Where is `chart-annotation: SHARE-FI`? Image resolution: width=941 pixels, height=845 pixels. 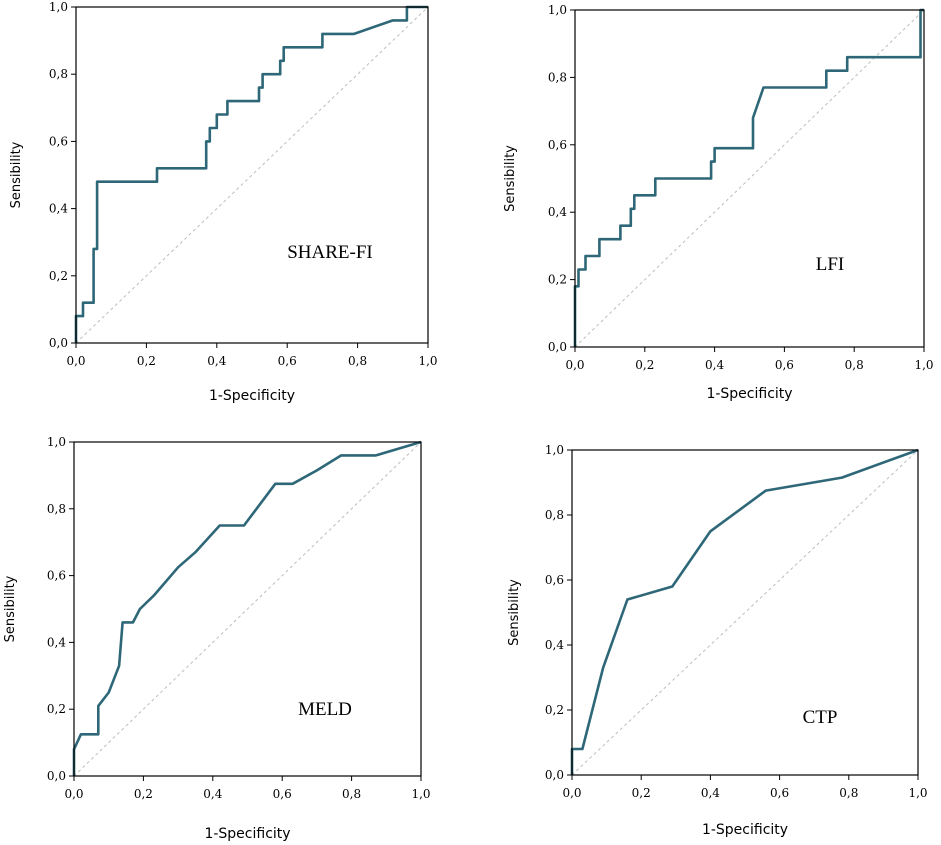
chart-annotation: SHARE-FI is located at coordinates (330, 252).